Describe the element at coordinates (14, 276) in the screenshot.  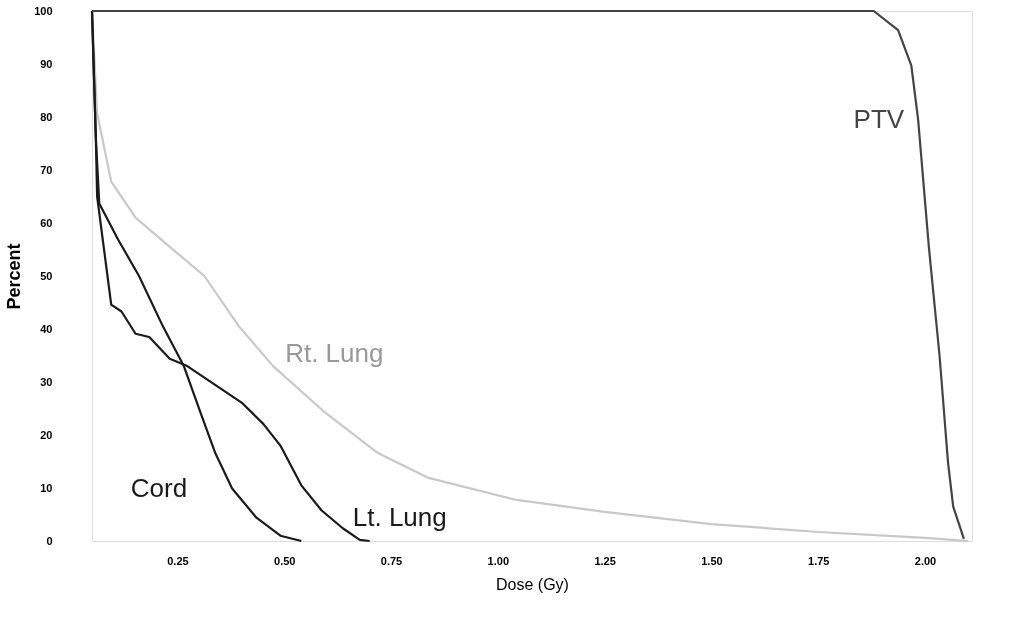
I see `y-axis-title: Percent` at that location.